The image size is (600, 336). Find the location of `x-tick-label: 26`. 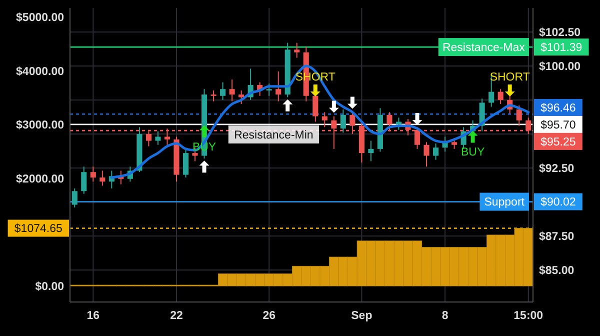

x-tick-label: 26 is located at coordinates (269, 316).